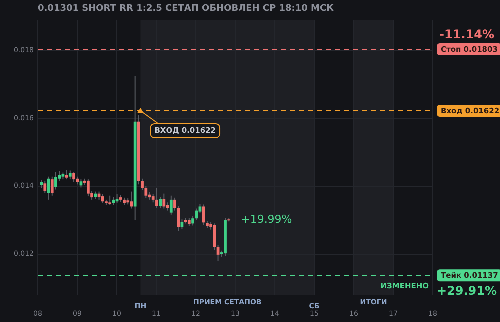 The image size is (500, 322). I want to click on annotation: +19.99%, so click(266, 219).